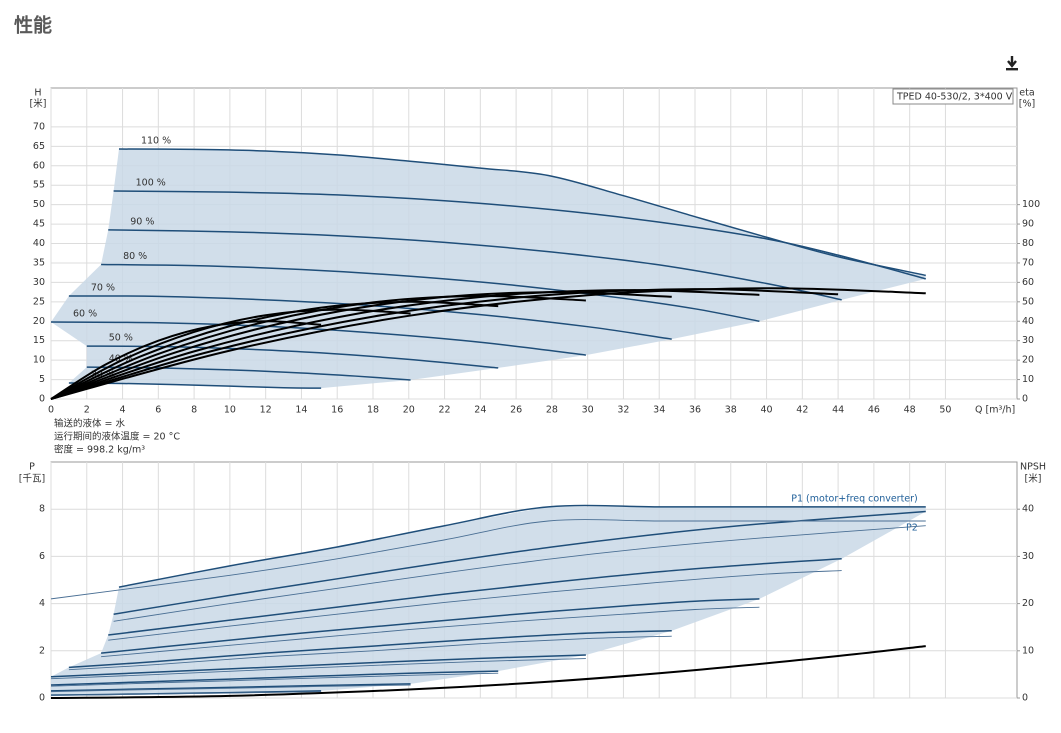  I want to click on curve-label: 50 %, so click(121, 338).